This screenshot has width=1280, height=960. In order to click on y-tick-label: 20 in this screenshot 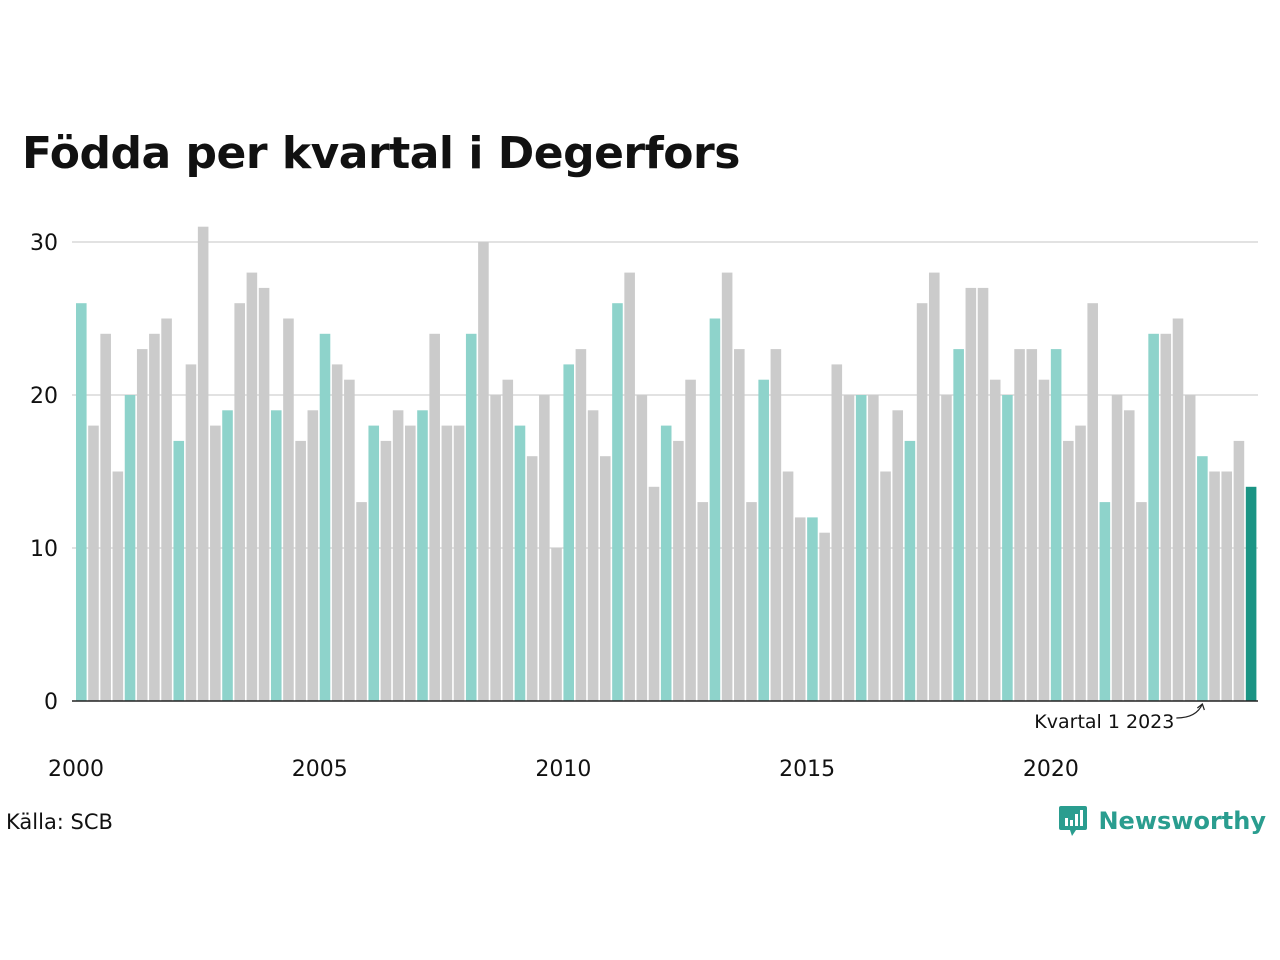, I will do `click(44, 396)`.